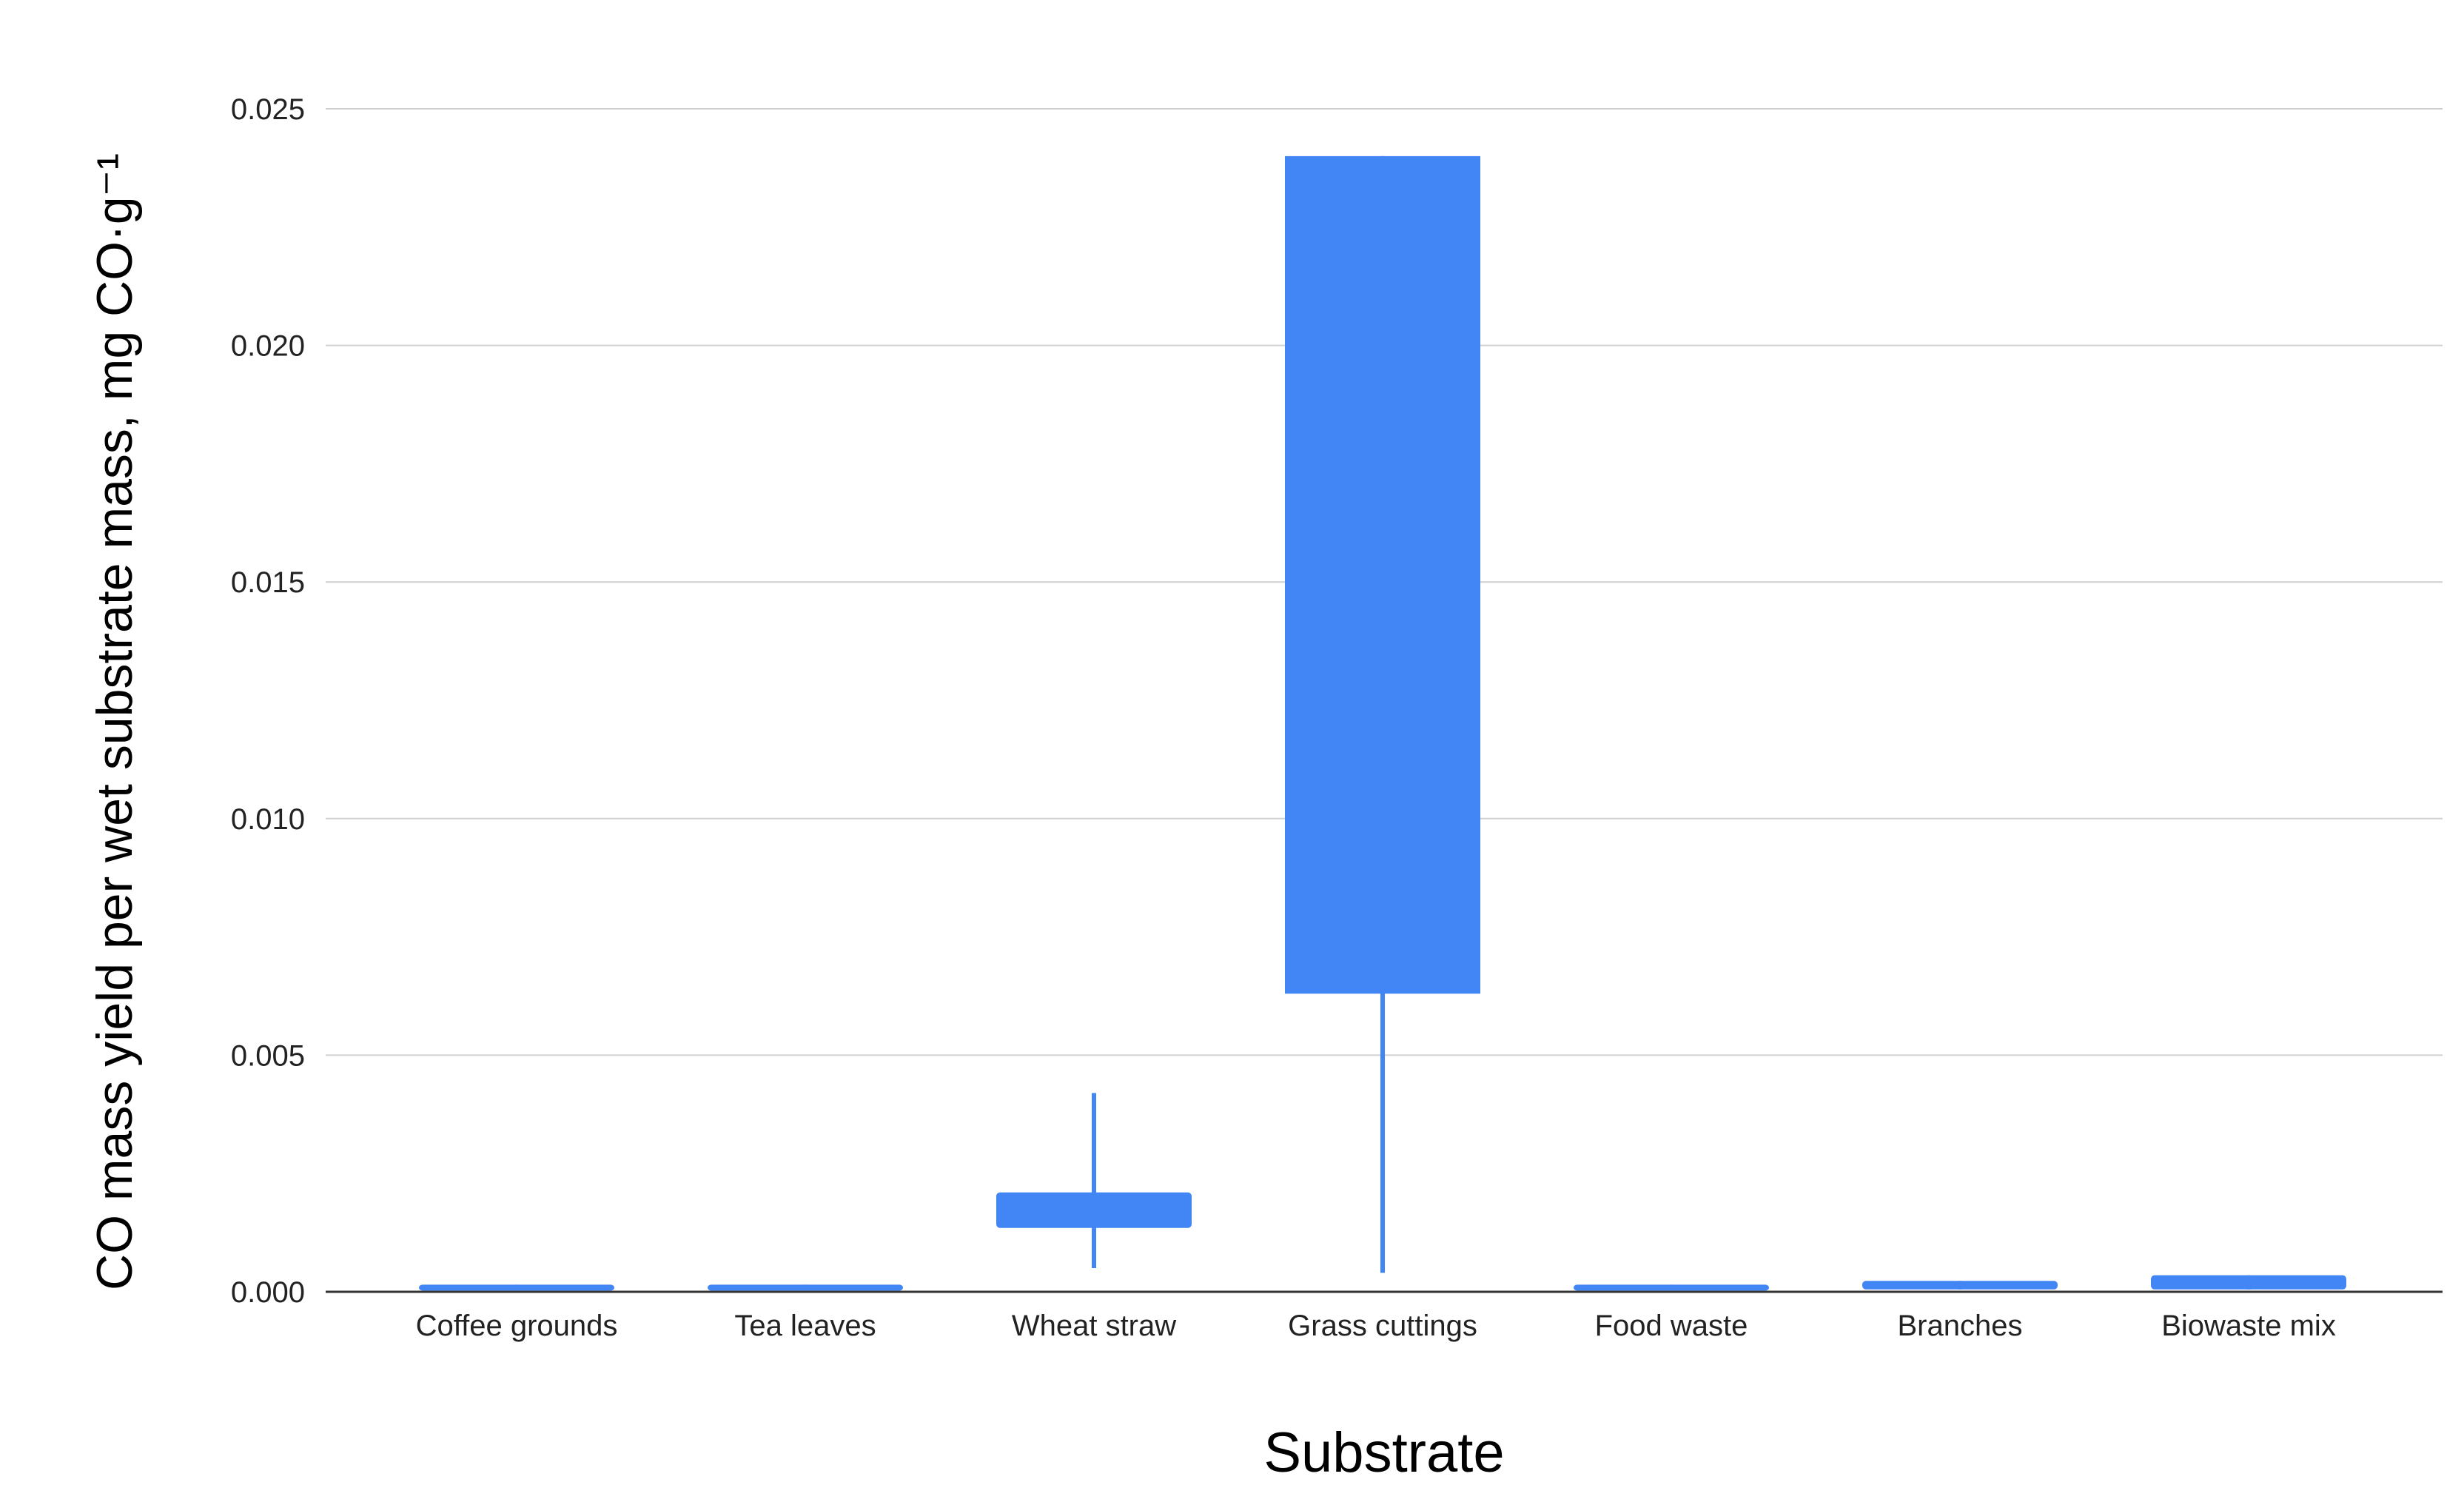 The width and height of the screenshot is (2464, 1505). I want to click on x-tick-label: Branches, so click(1960, 1326).